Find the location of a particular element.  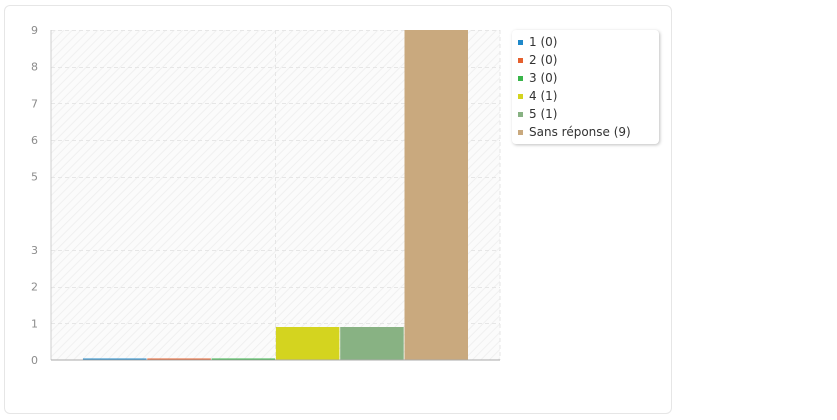

y-tick-label: 2 is located at coordinates (34, 287).